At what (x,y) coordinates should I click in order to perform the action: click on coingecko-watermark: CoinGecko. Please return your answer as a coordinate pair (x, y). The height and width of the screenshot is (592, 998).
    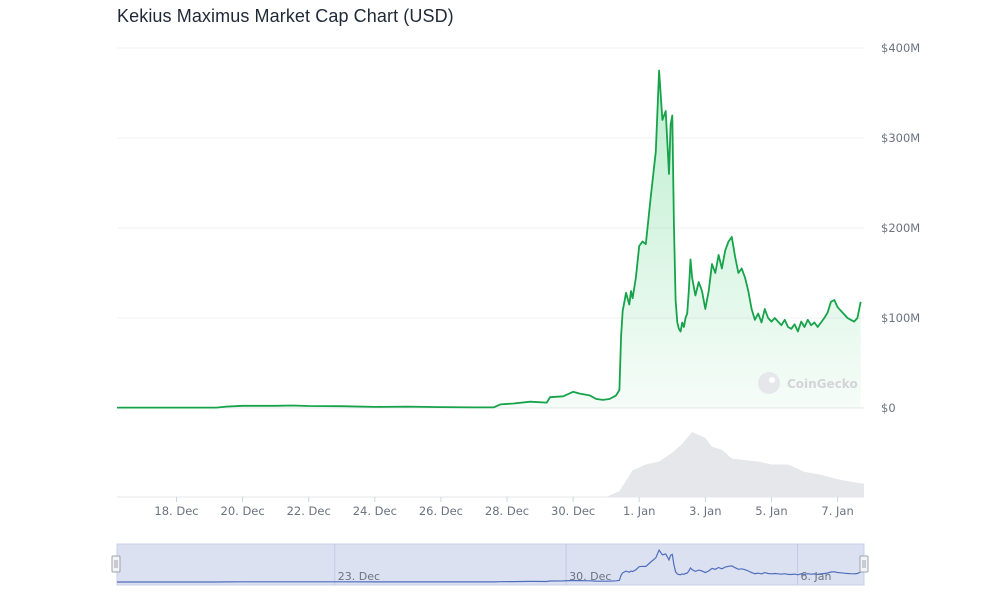
    Looking at the image, I should click on (808, 383).